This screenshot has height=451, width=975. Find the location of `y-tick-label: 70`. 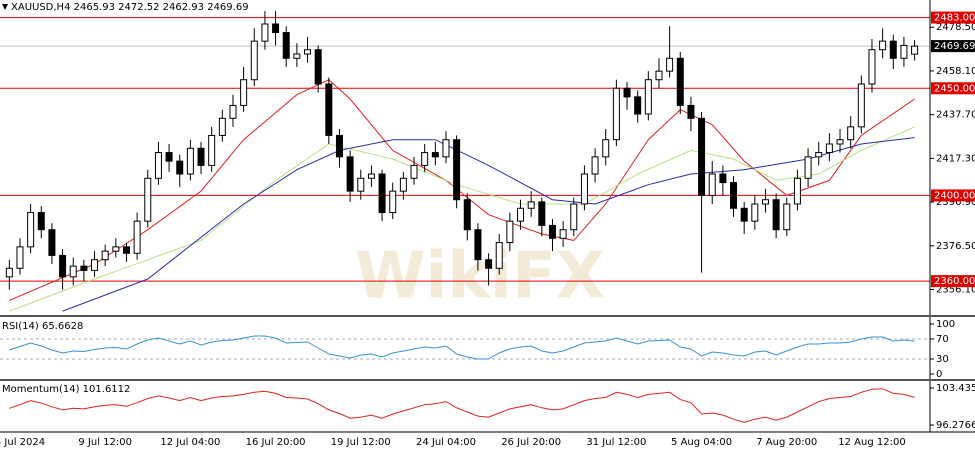

y-tick-label: 70 is located at coordinates (942, 339).